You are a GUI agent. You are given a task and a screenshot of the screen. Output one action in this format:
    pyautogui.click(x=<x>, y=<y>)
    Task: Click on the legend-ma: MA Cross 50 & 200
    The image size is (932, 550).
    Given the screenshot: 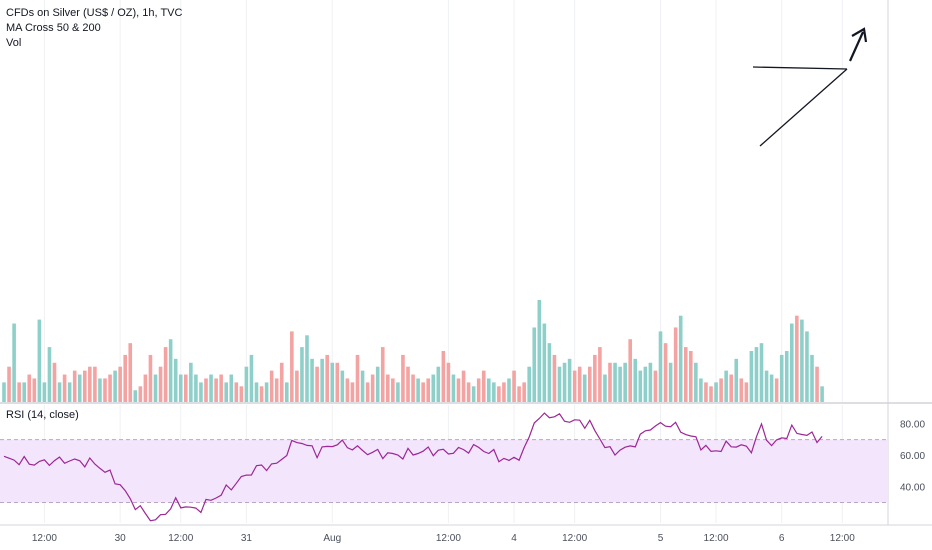 What is the action you would take?
    pyautogui.click(x=53, y=28)
    